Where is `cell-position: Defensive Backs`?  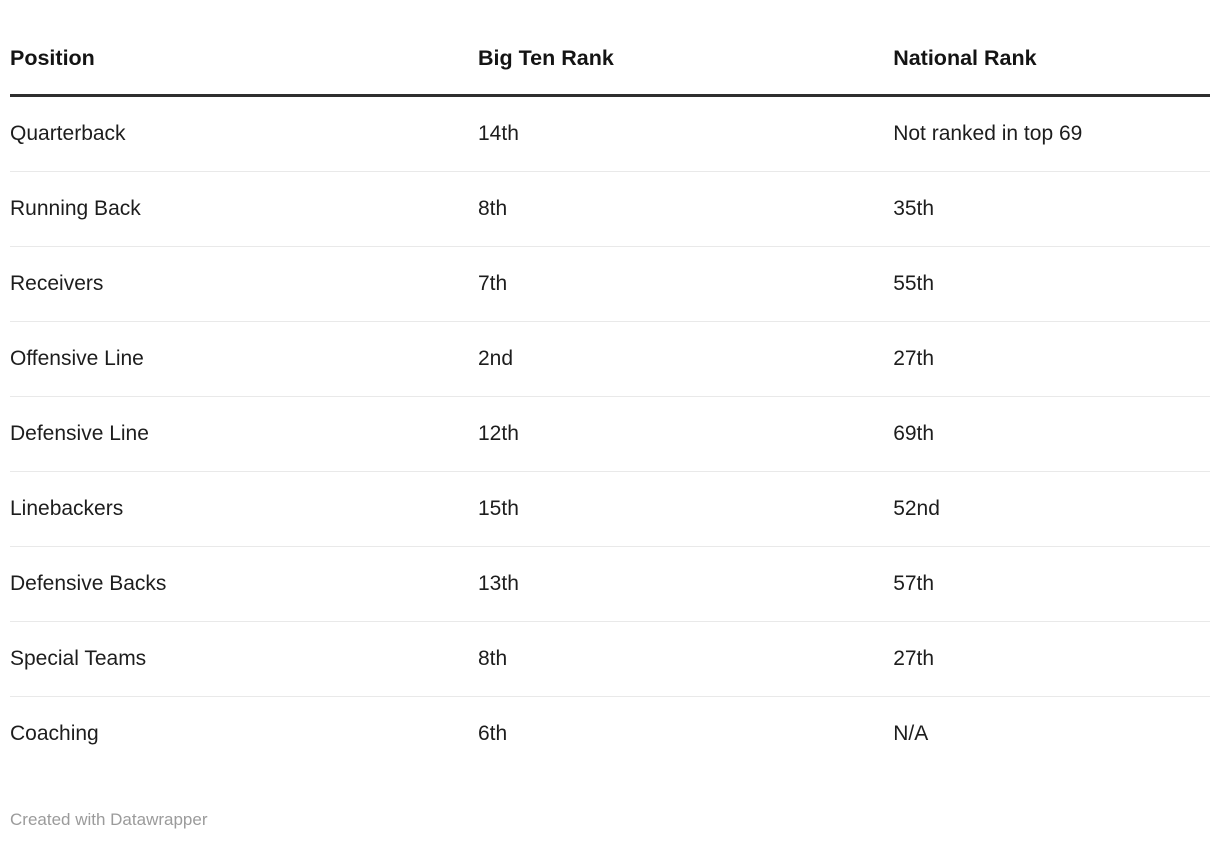 cell-position: Defensive Backs is located at coordinates (244, 584).